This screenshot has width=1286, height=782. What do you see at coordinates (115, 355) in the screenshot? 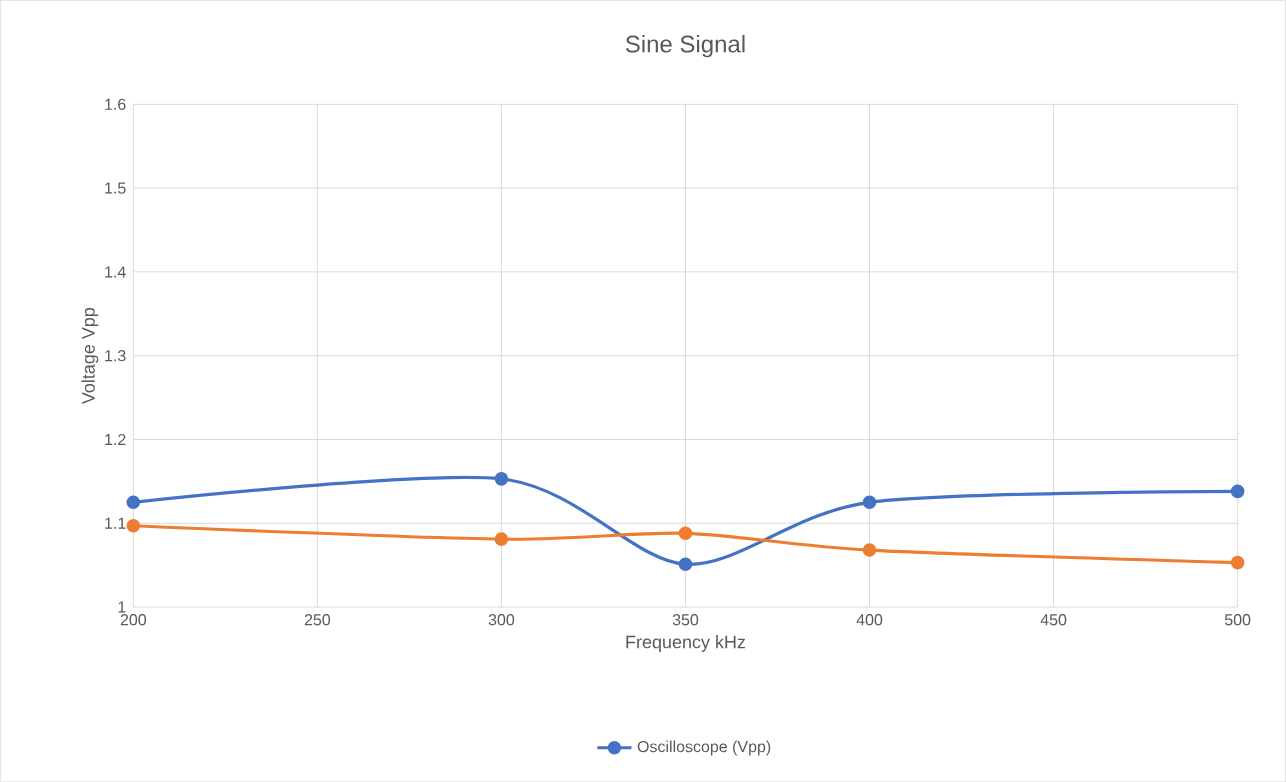
I see `y-tick-label: 1.3` at bounding box center [115, 355].